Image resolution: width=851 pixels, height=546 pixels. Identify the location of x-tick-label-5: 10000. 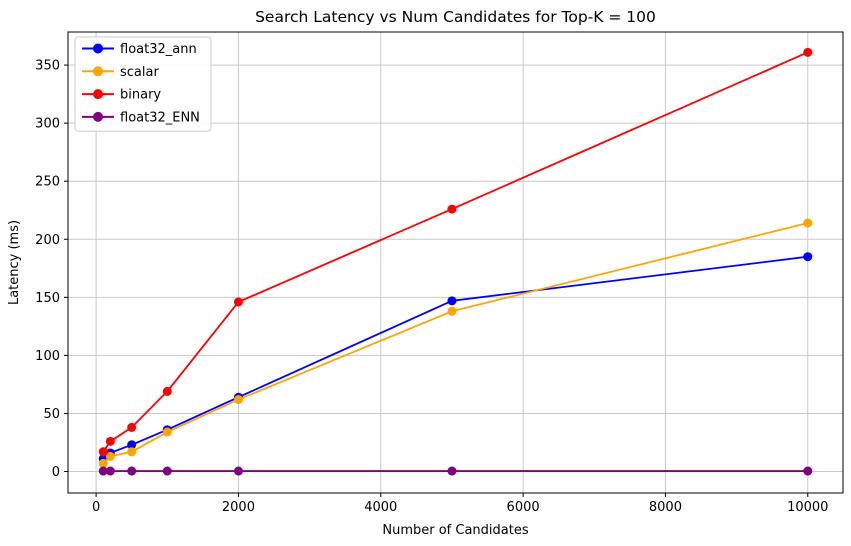
(807, 507).